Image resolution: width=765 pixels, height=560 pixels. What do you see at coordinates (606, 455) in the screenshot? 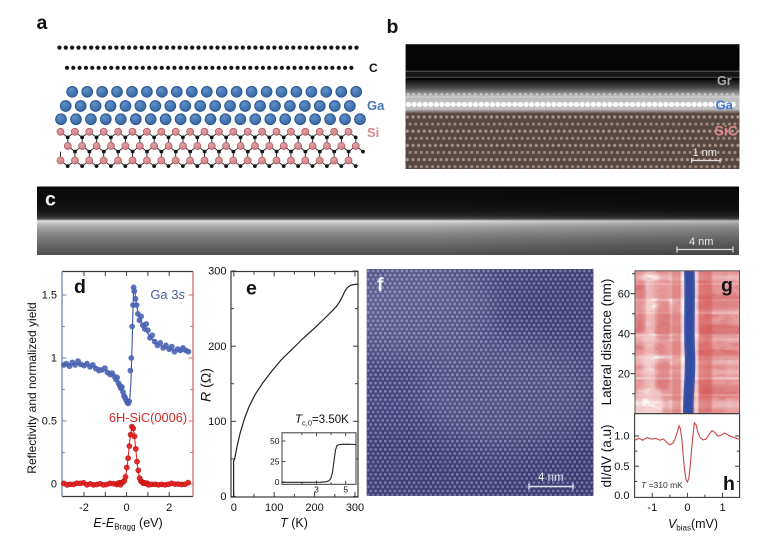
I see `svg-text: dI/dV (a.u)` at bounding box center [606, 455].